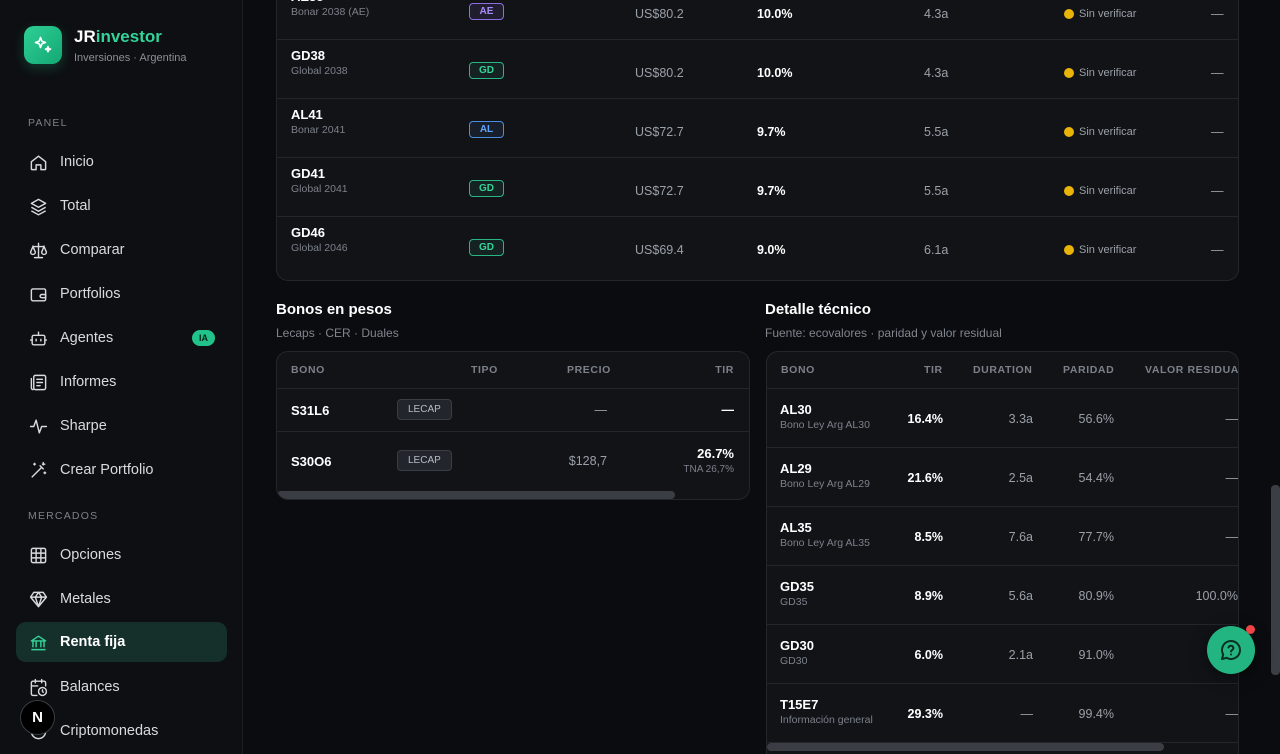 The width and height of the screenshot is (1280, 754). What do you see at coordinates (319, 71) in the screenshot?
I see `bond-name-cell: Global 2038` at bounding box center [319, 71].